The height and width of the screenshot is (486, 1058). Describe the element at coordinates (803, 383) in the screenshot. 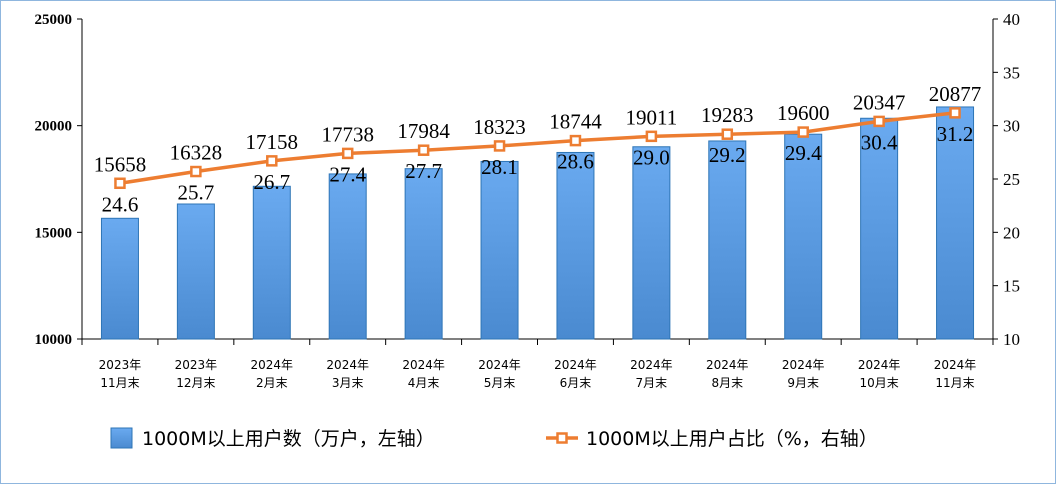

I see `x-tick-label-line2: 9月末` at that location.